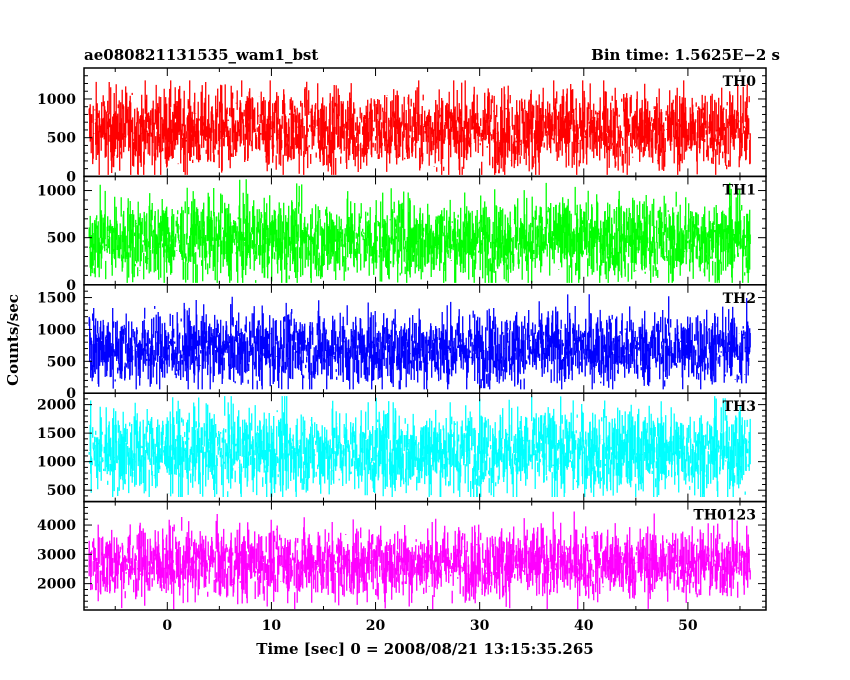 The height and width of the screenshot is (680, 850). I want to click on panel-th0123: 2000 3000 4000 TH0123, so click(402, 555).